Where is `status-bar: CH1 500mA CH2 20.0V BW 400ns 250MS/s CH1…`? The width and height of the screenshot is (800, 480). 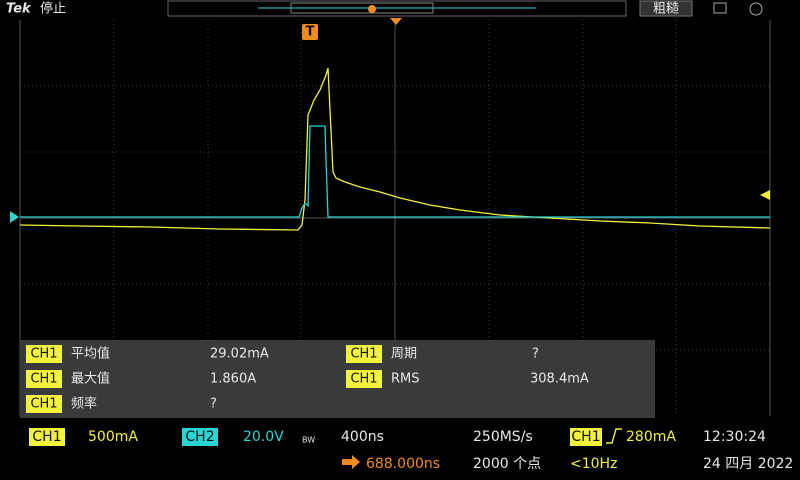 status-bar: CH1 500mA CH2 20.0V BW 400ns 250MS/s CH1… is located at coordinates (411, 450).